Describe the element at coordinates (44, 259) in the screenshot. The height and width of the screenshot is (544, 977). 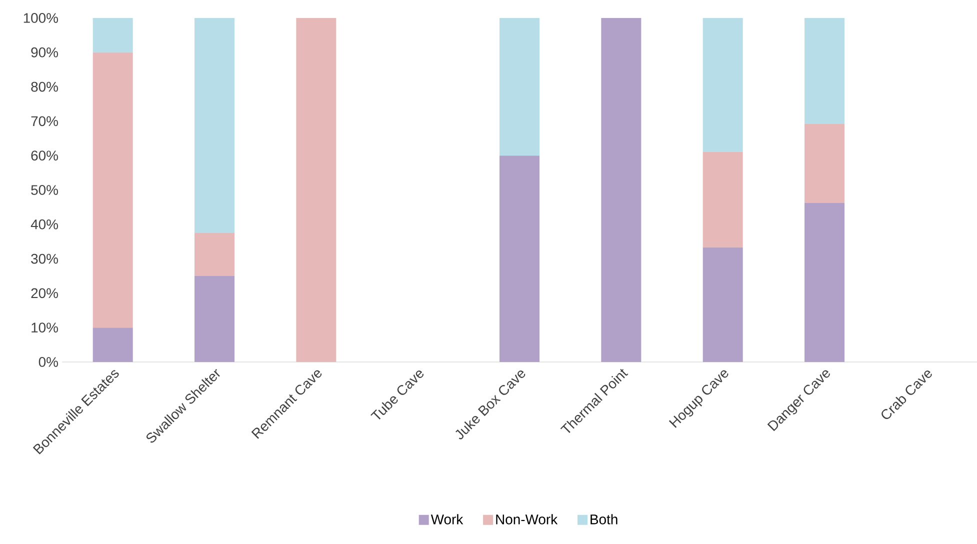
I see `y-tick-label: 30%` at that location.